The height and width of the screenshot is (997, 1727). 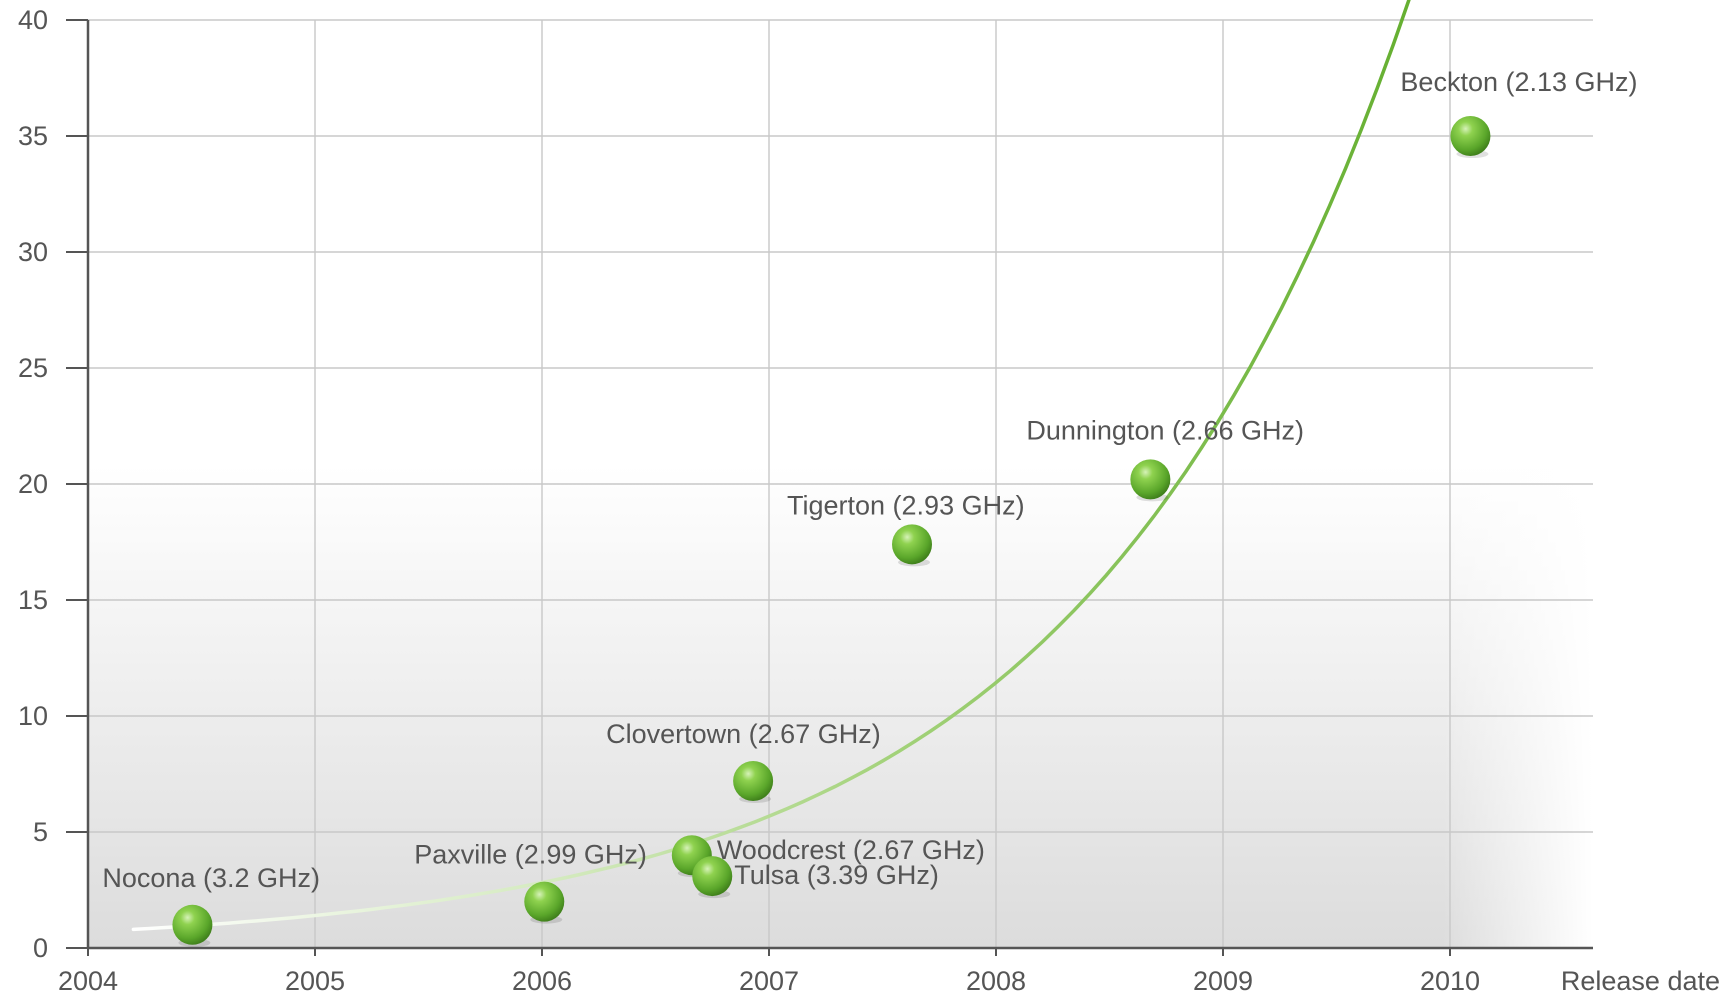 What do you see at coordinates (1223, 979) in the screenshot?
I see `x-tick-label: 2009` at bounding box center [1223, 979].